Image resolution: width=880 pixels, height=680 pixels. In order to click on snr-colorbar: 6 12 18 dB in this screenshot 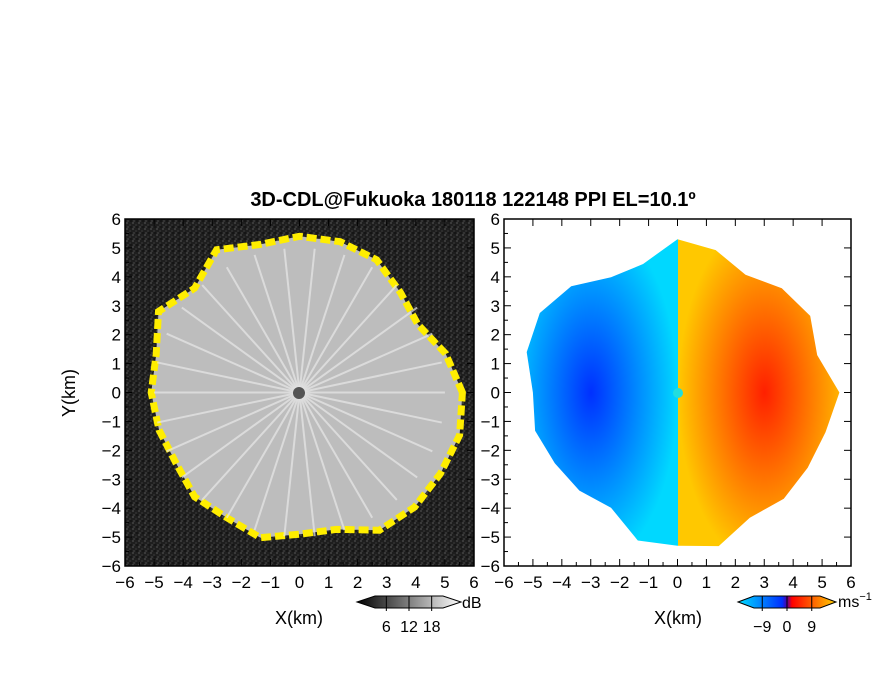, I will do `click(418, 615)`.